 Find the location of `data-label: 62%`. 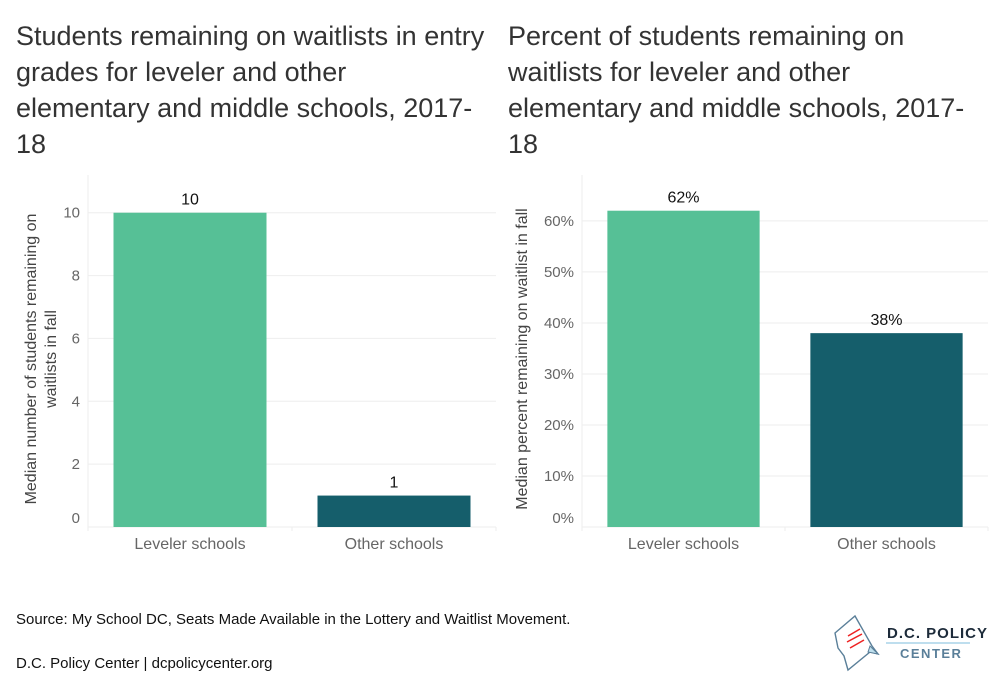

data-label: 62% is located at coordinates (683, 198).